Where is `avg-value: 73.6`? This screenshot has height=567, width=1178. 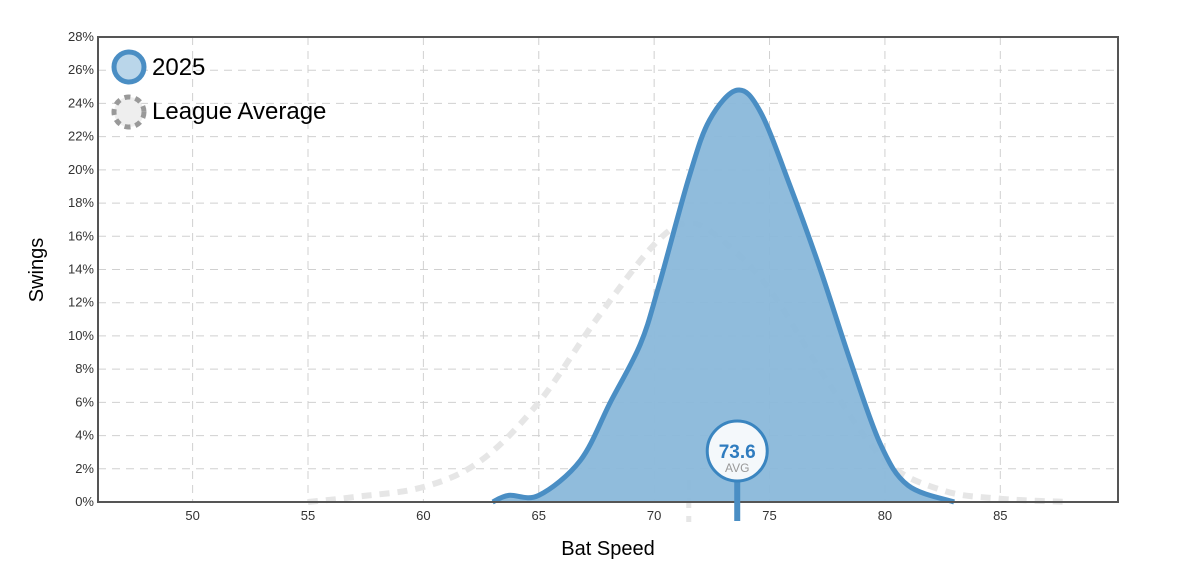 avg-value: 73.6 is located at coordinates (737, 452).